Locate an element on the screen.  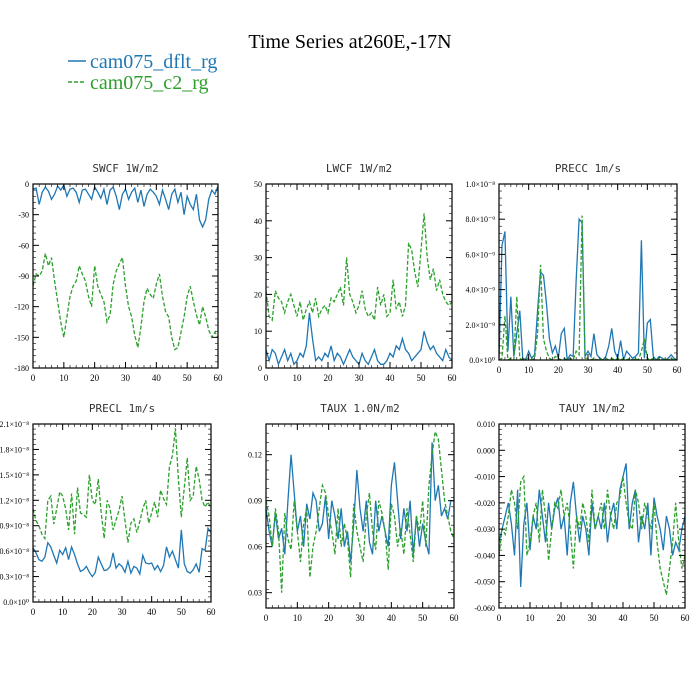
precc-ytick-label: 6.0×10⁻⁹ is located at coordinates (480, 254).